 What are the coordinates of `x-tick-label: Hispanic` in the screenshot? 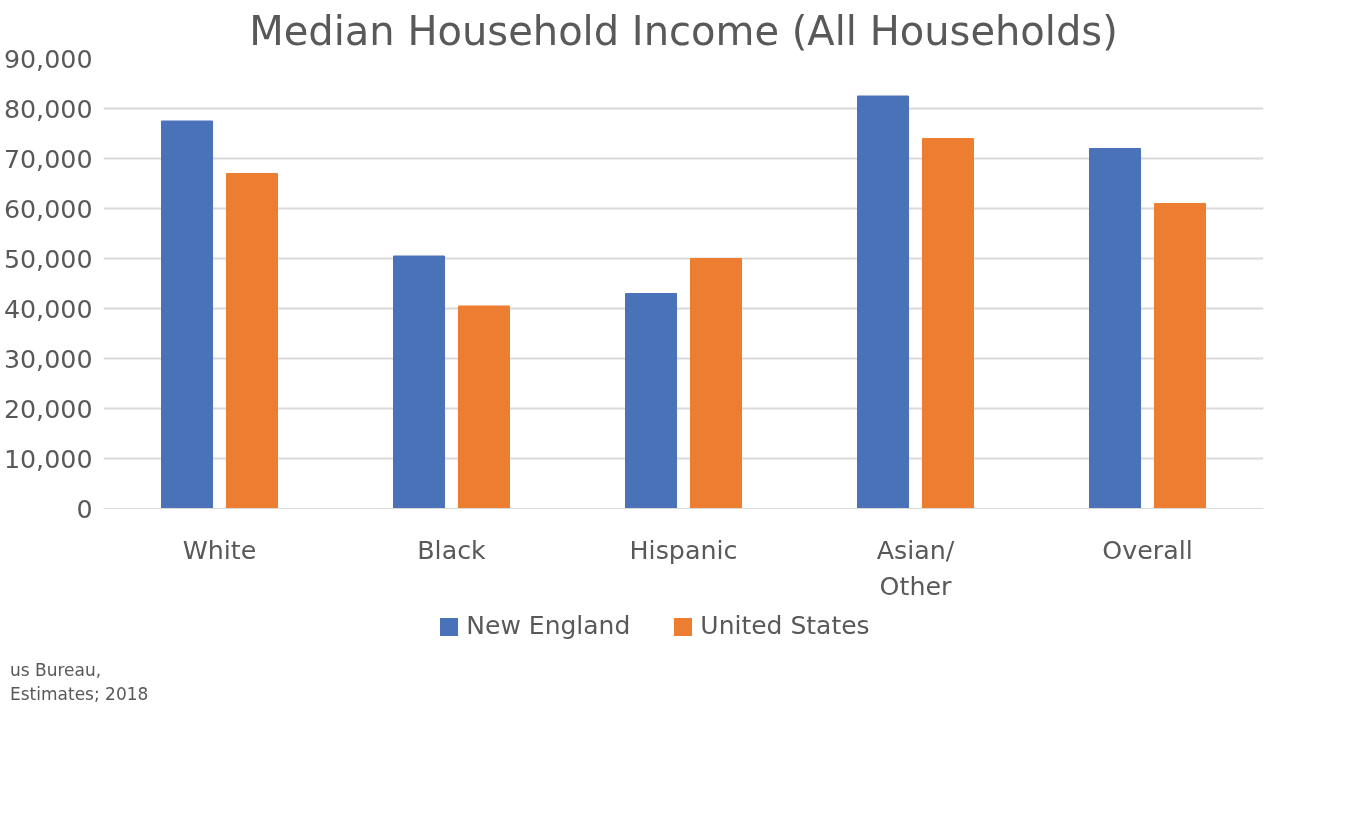 It's located at (683, 549).